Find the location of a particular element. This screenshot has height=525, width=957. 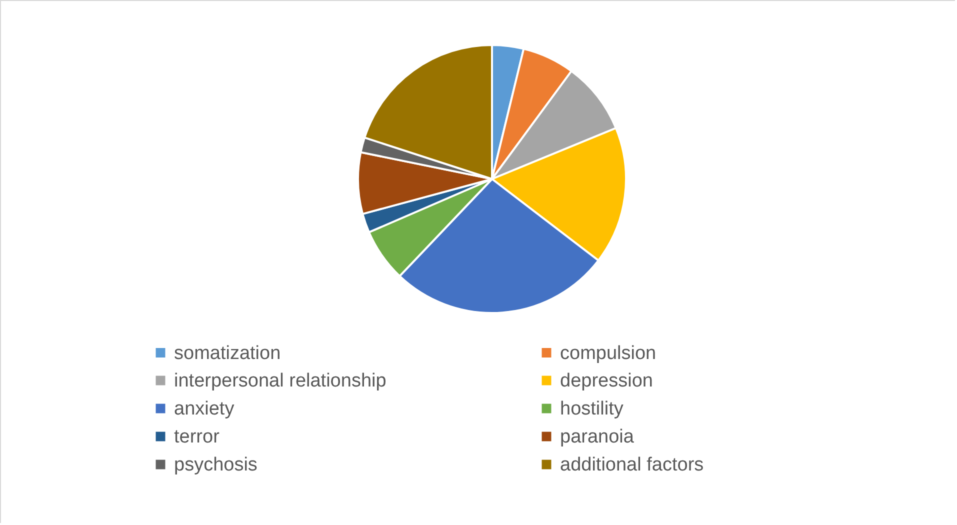

legend-label: somatization is located at coordinates (227, 353).